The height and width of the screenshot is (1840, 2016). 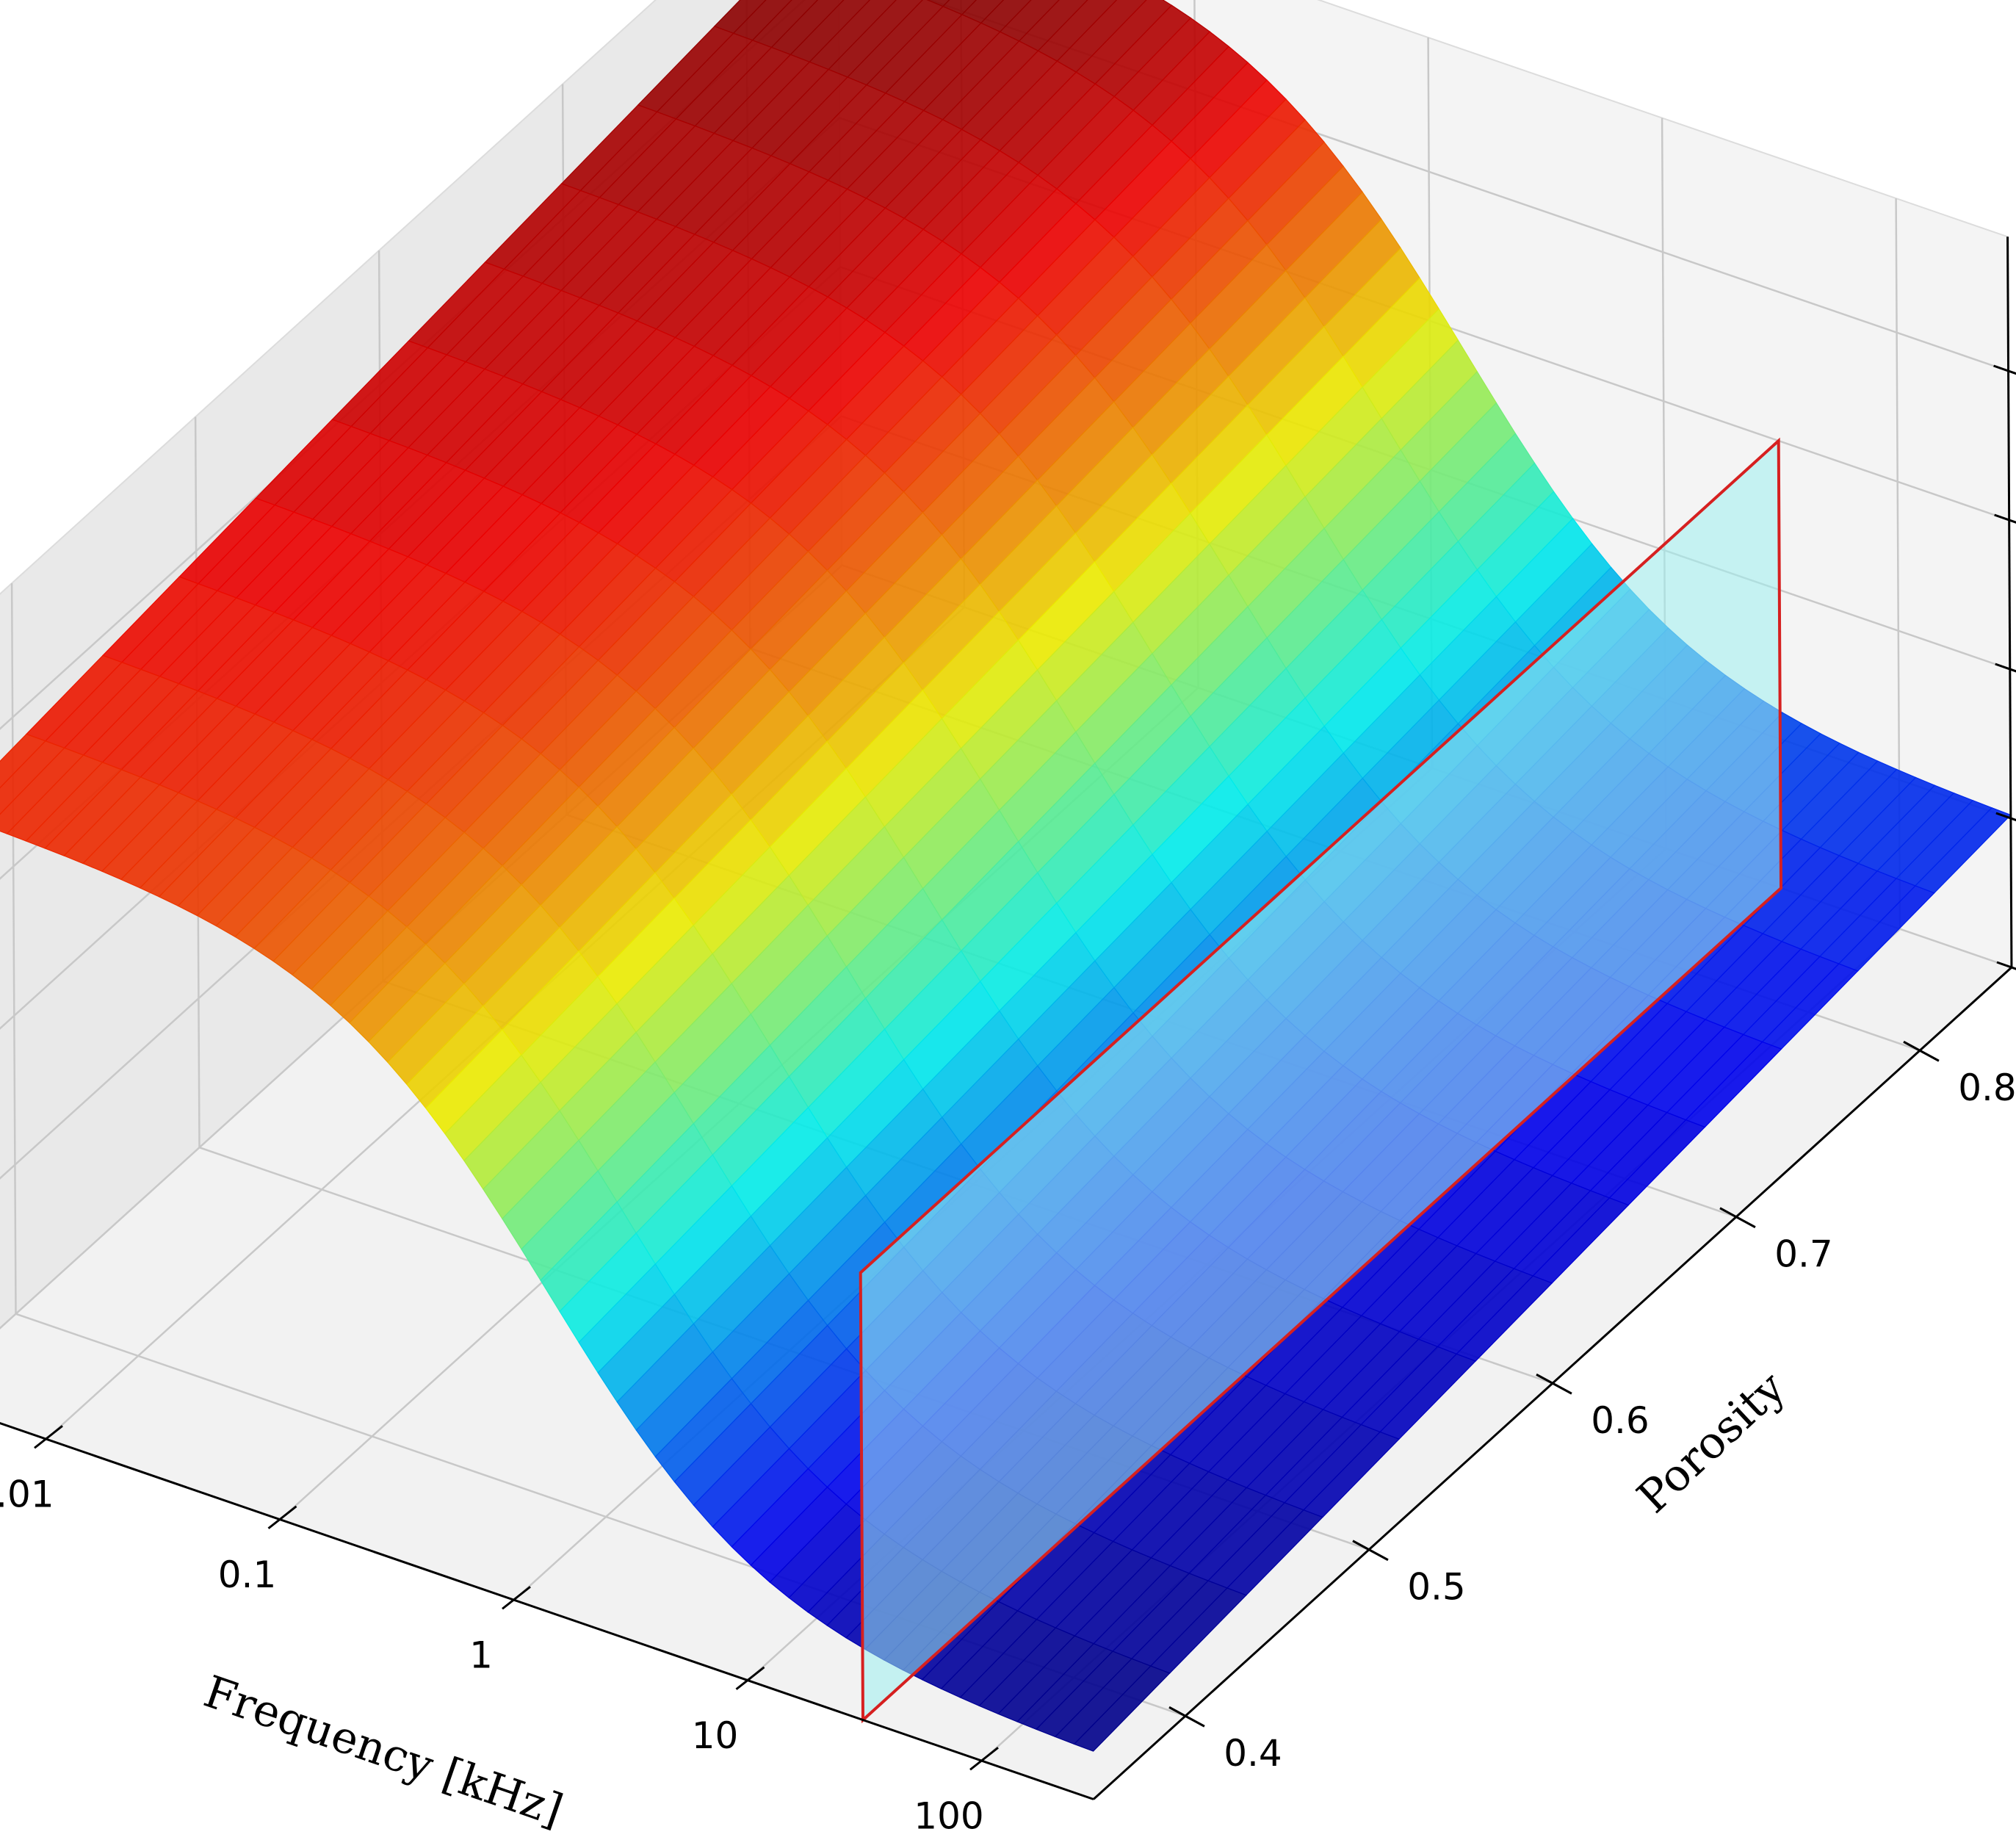 What do you see at coordinates (1987, 1088) in the screenshot?
I see `porosity-tick-label: 0.8` at bounding box center [1987, 1088].